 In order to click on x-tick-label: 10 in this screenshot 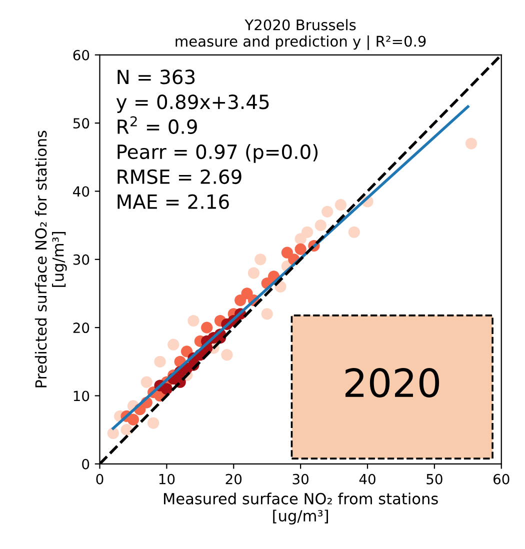, I will do `click(167, 479)`.